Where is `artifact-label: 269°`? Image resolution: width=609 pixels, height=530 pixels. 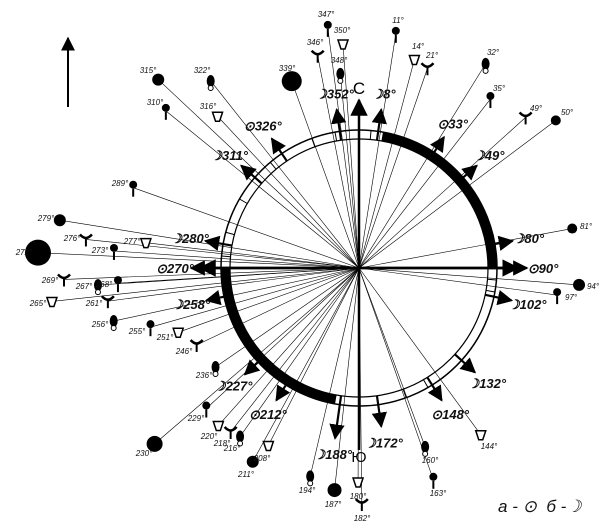
artifact-label: 269° is located at coordinates (50, 280).